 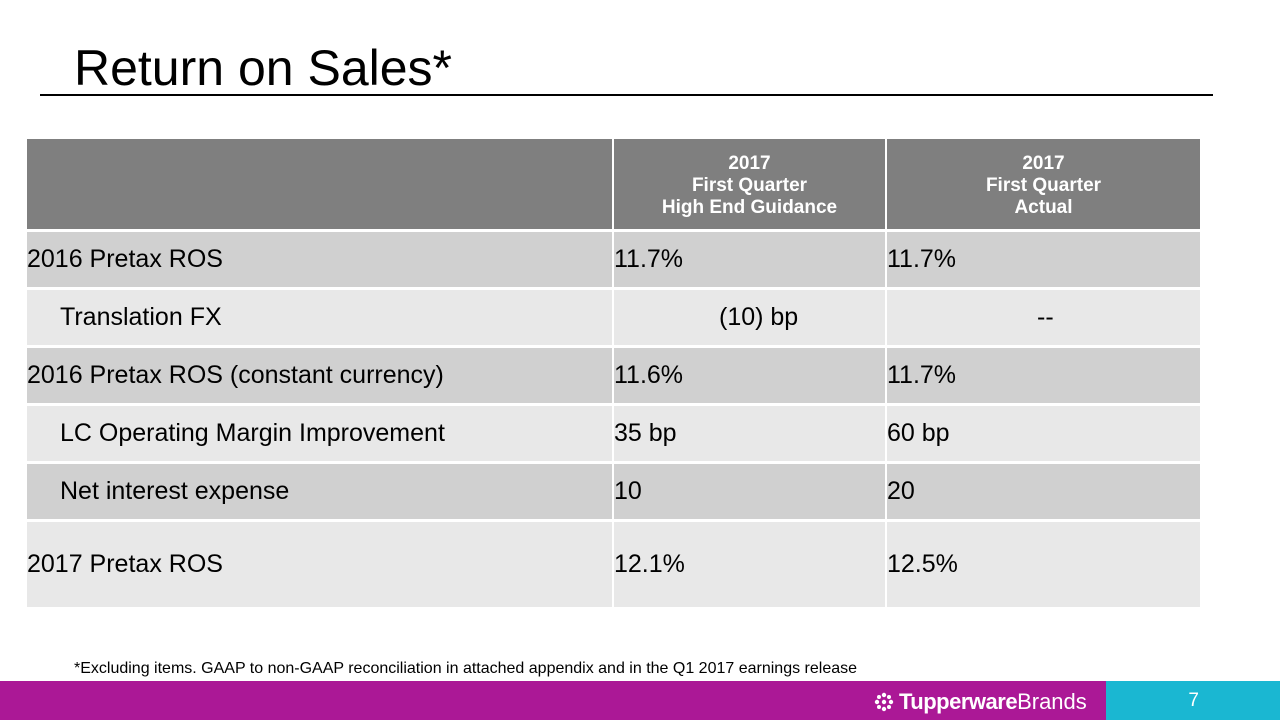 I want to click on guidance-value: (10) bp, so click(x=750, y=318).